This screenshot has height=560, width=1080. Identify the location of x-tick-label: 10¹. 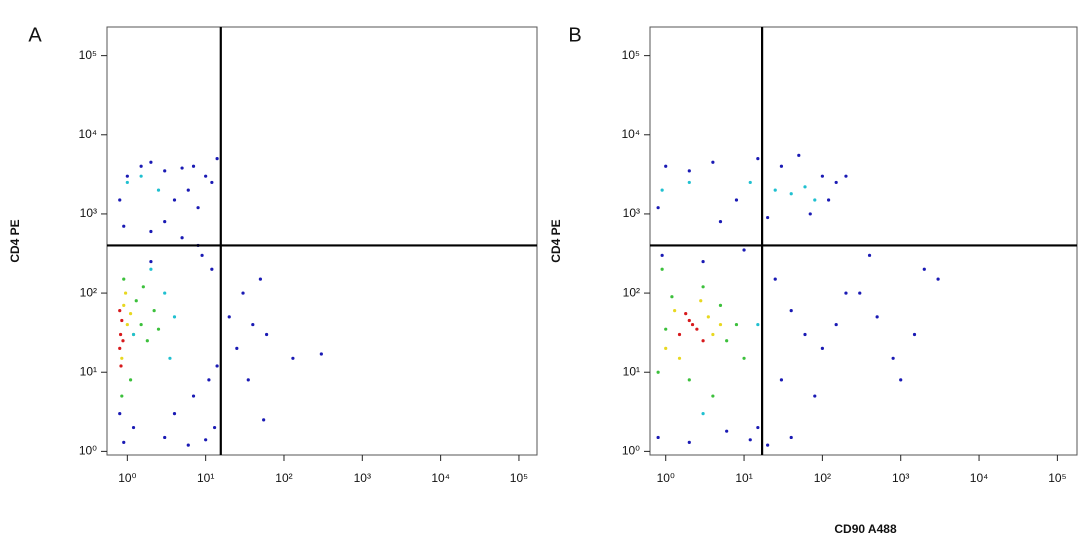
(743, 478).